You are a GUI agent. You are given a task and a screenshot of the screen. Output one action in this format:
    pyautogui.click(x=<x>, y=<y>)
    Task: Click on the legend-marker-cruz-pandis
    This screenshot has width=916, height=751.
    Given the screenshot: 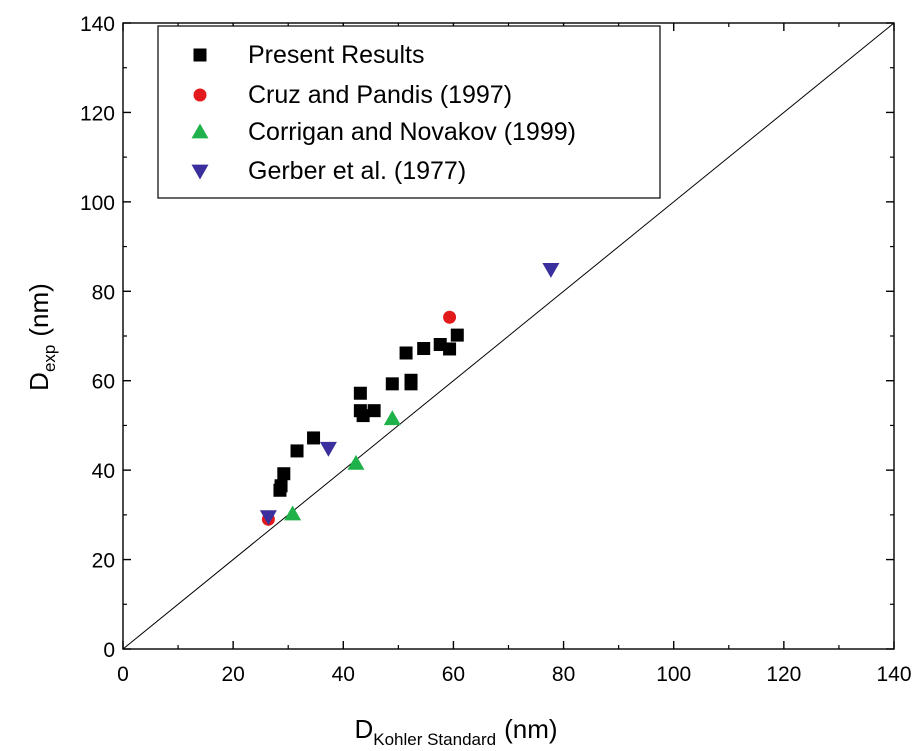 What is the action you would take?
    pyautogui.click(x=200, y=95)
    